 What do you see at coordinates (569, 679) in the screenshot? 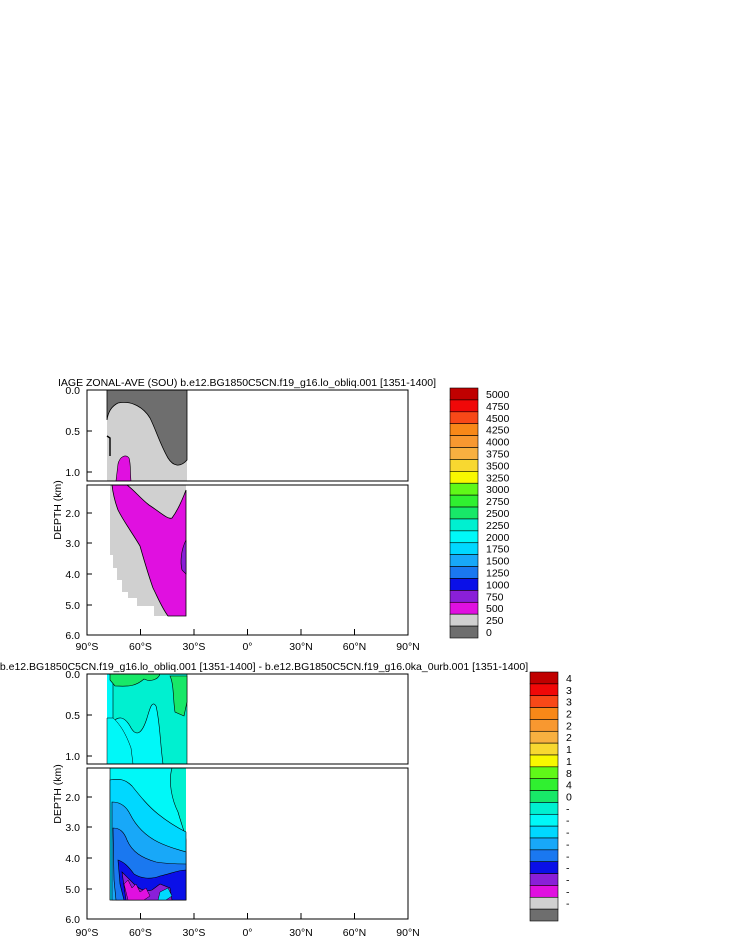
I see `colorbar-label: 4` at bounding box center [569, 679].